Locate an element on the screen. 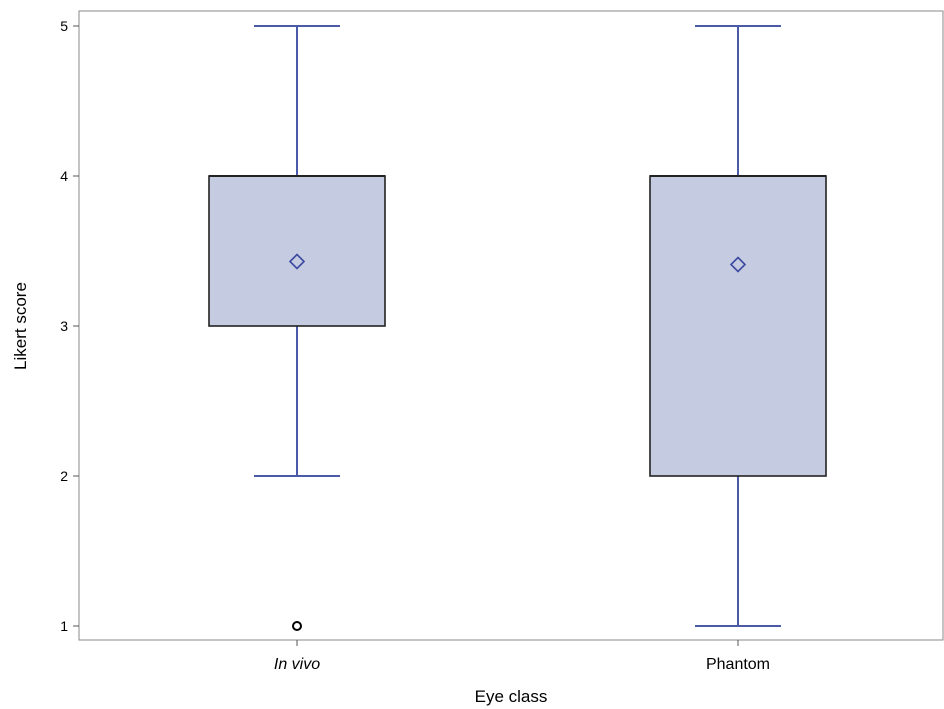  y-tick-label: 2 is located at coordinates (64, 476).